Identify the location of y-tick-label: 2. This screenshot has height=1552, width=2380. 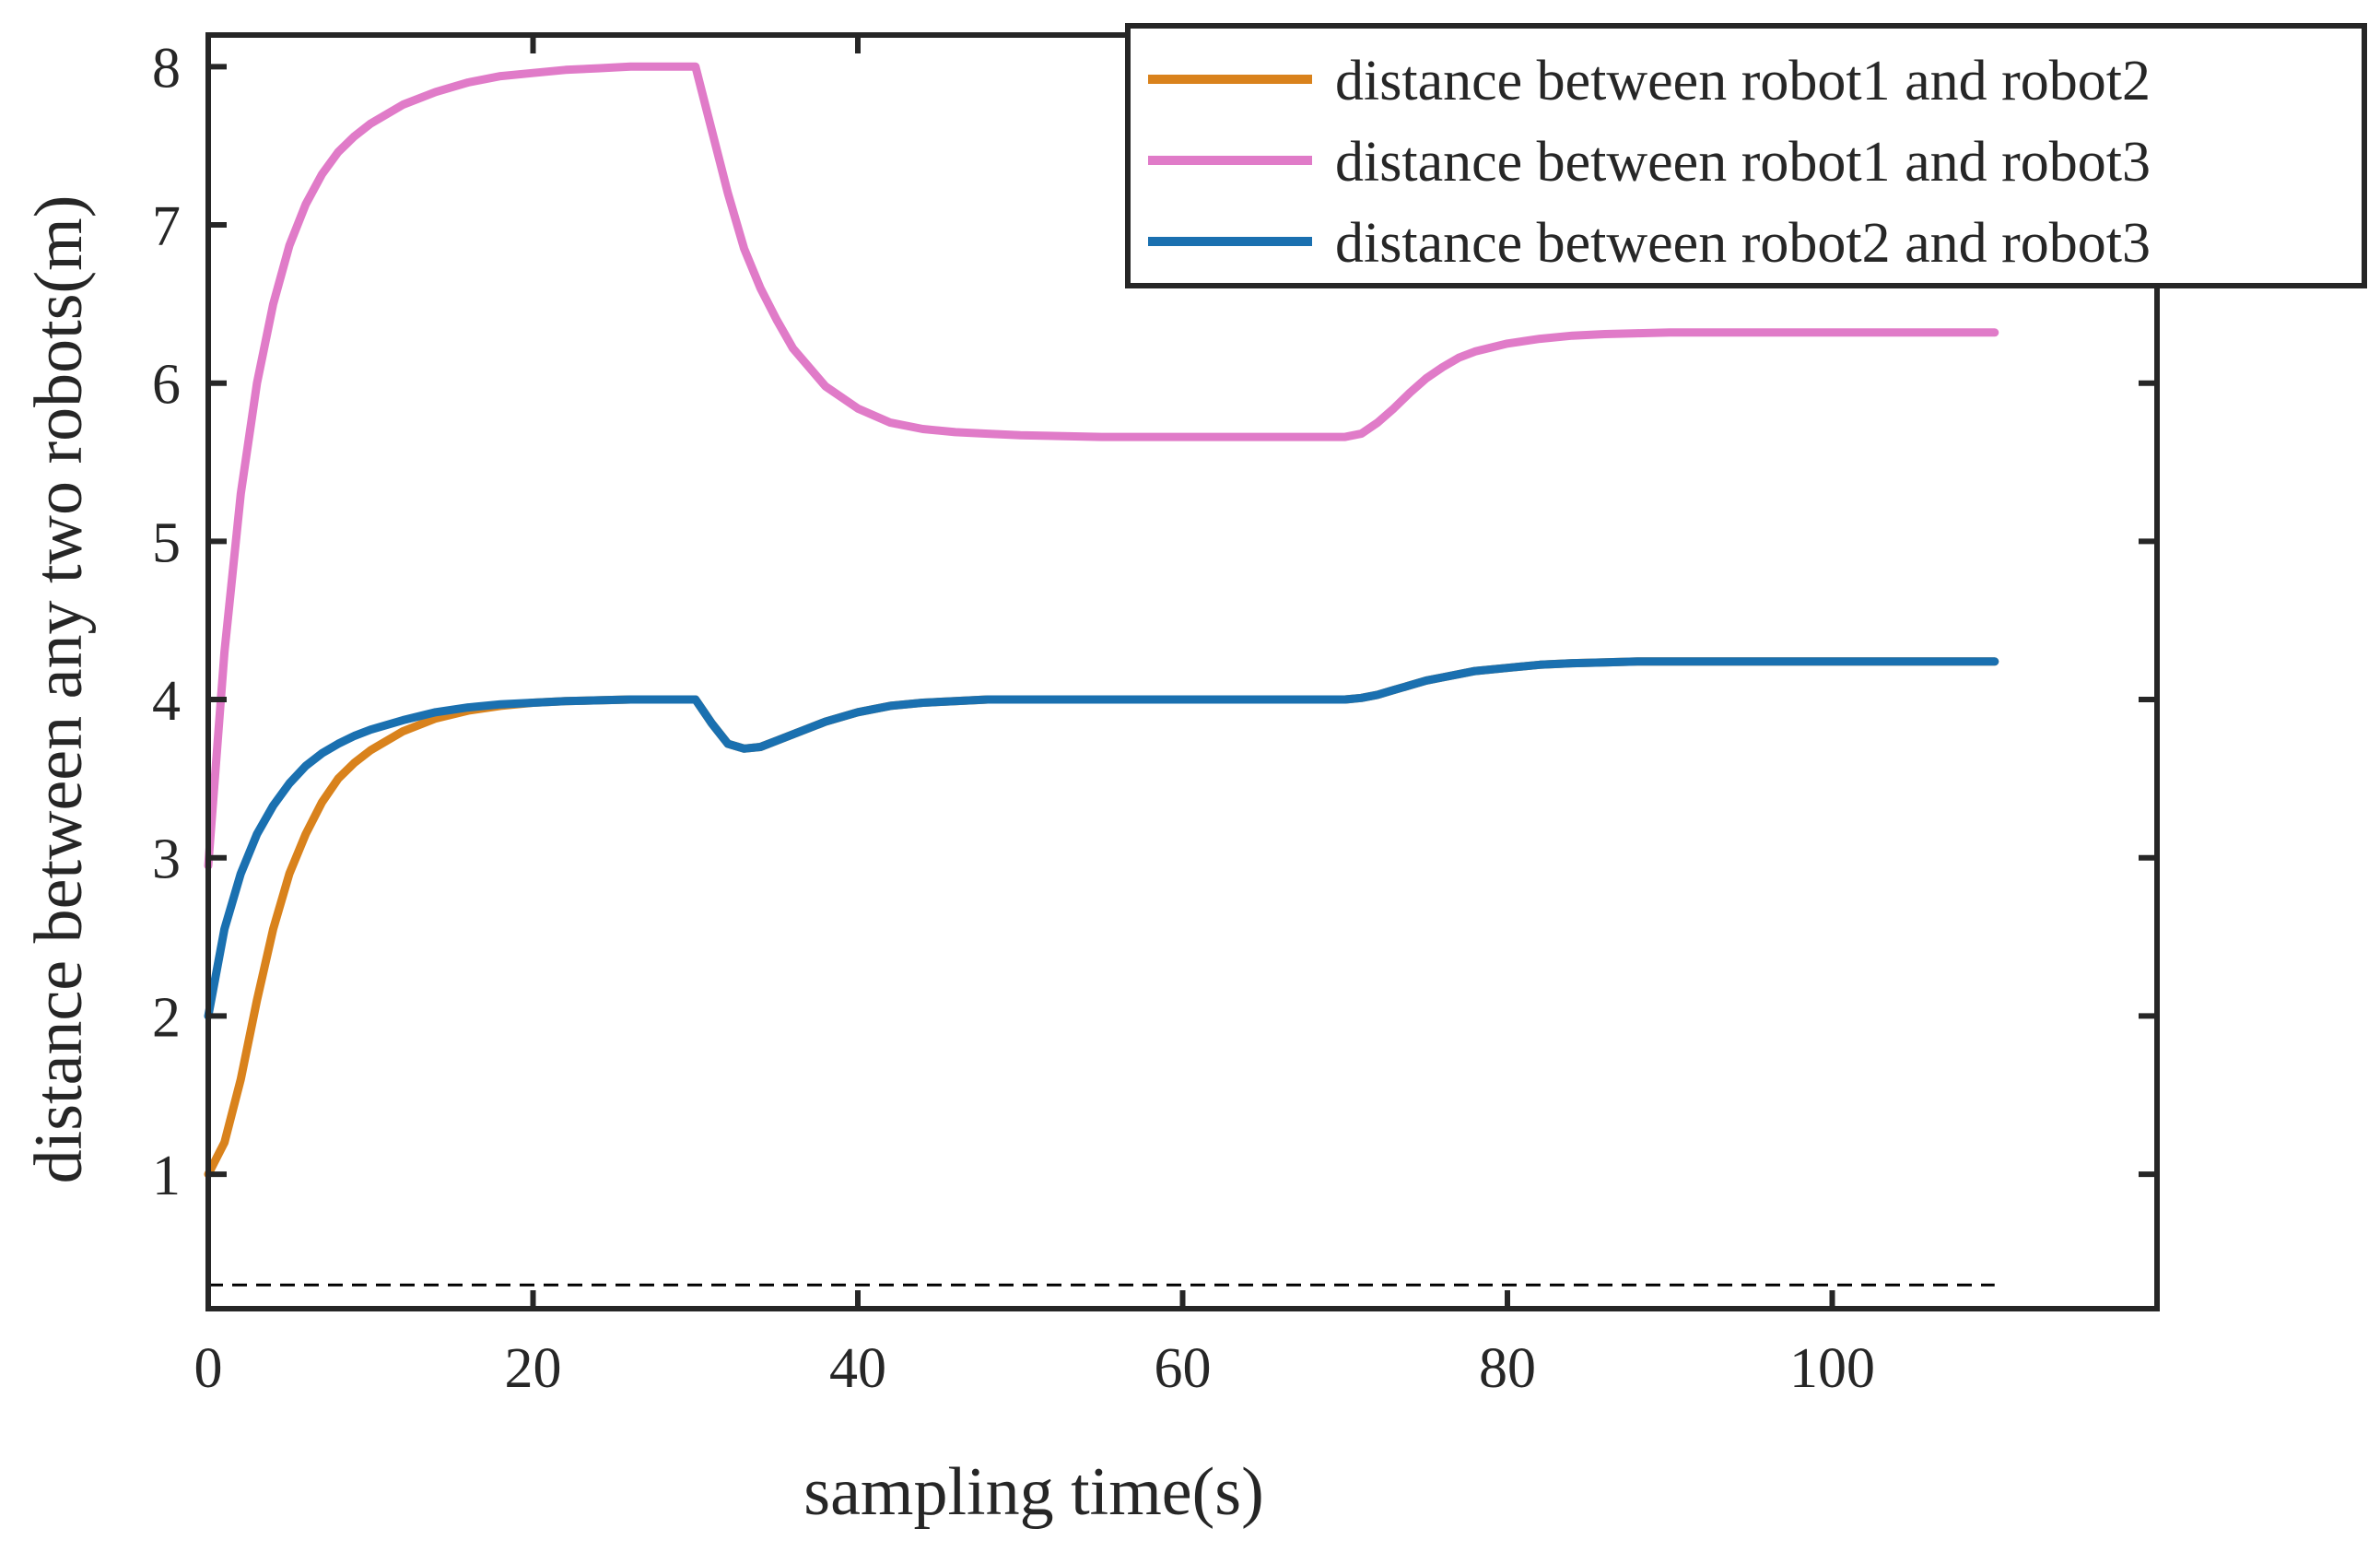
(166, 1017).